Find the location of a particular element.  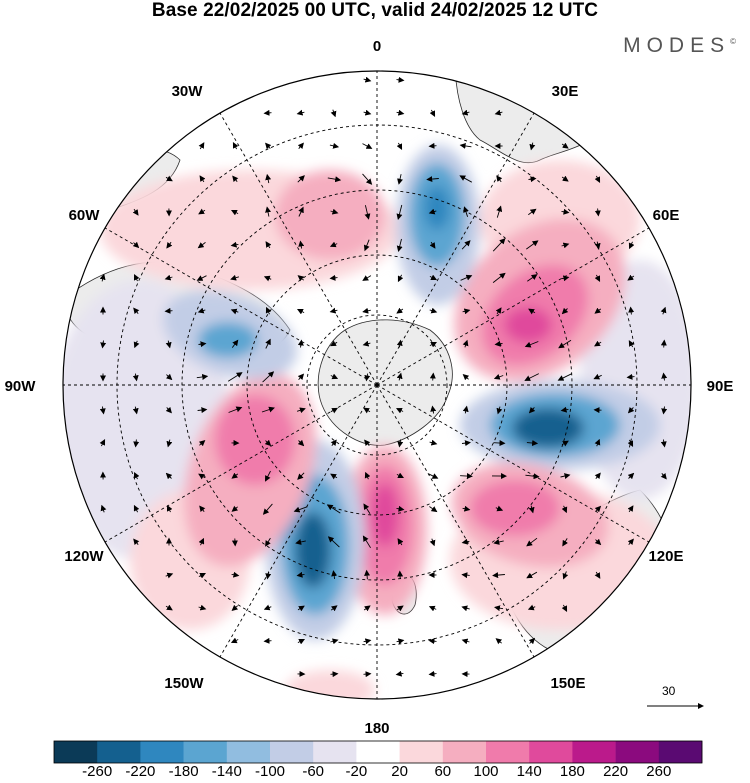

lon-label-0: 0 is located at coordinates (377, 46).